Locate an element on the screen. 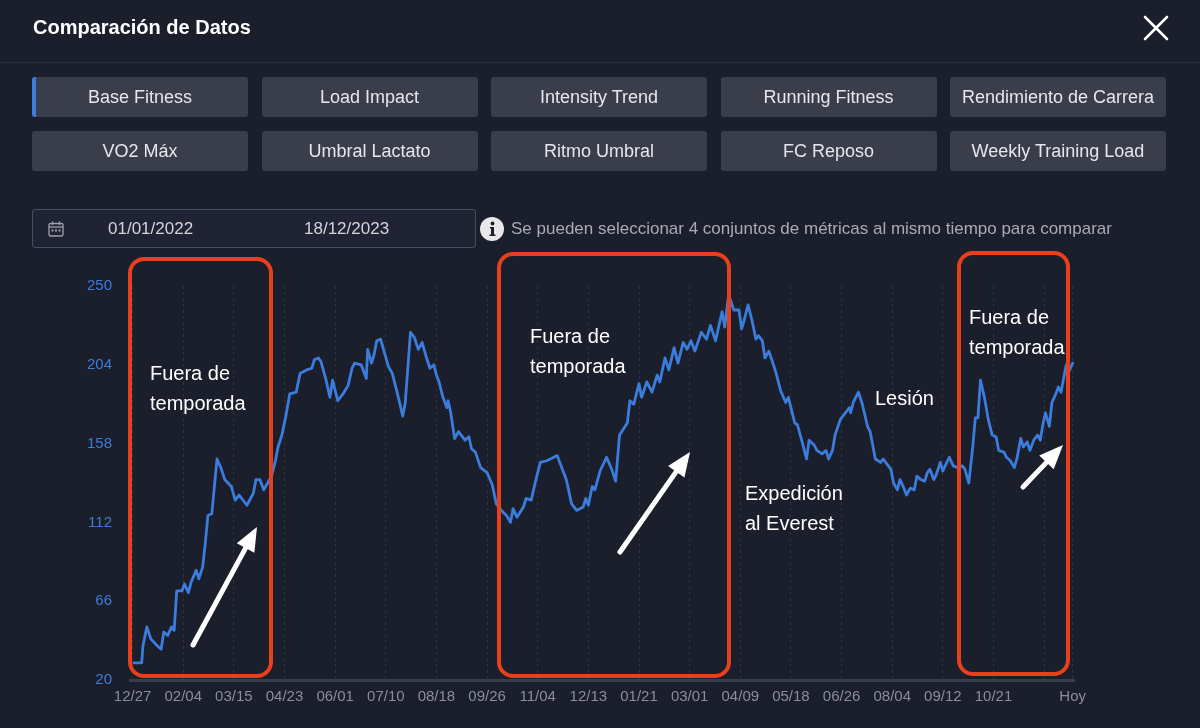 The height and width of the screenshot is (728, 1200). metric-button: Weekly Training Load is located at coordinates (1058, 151).